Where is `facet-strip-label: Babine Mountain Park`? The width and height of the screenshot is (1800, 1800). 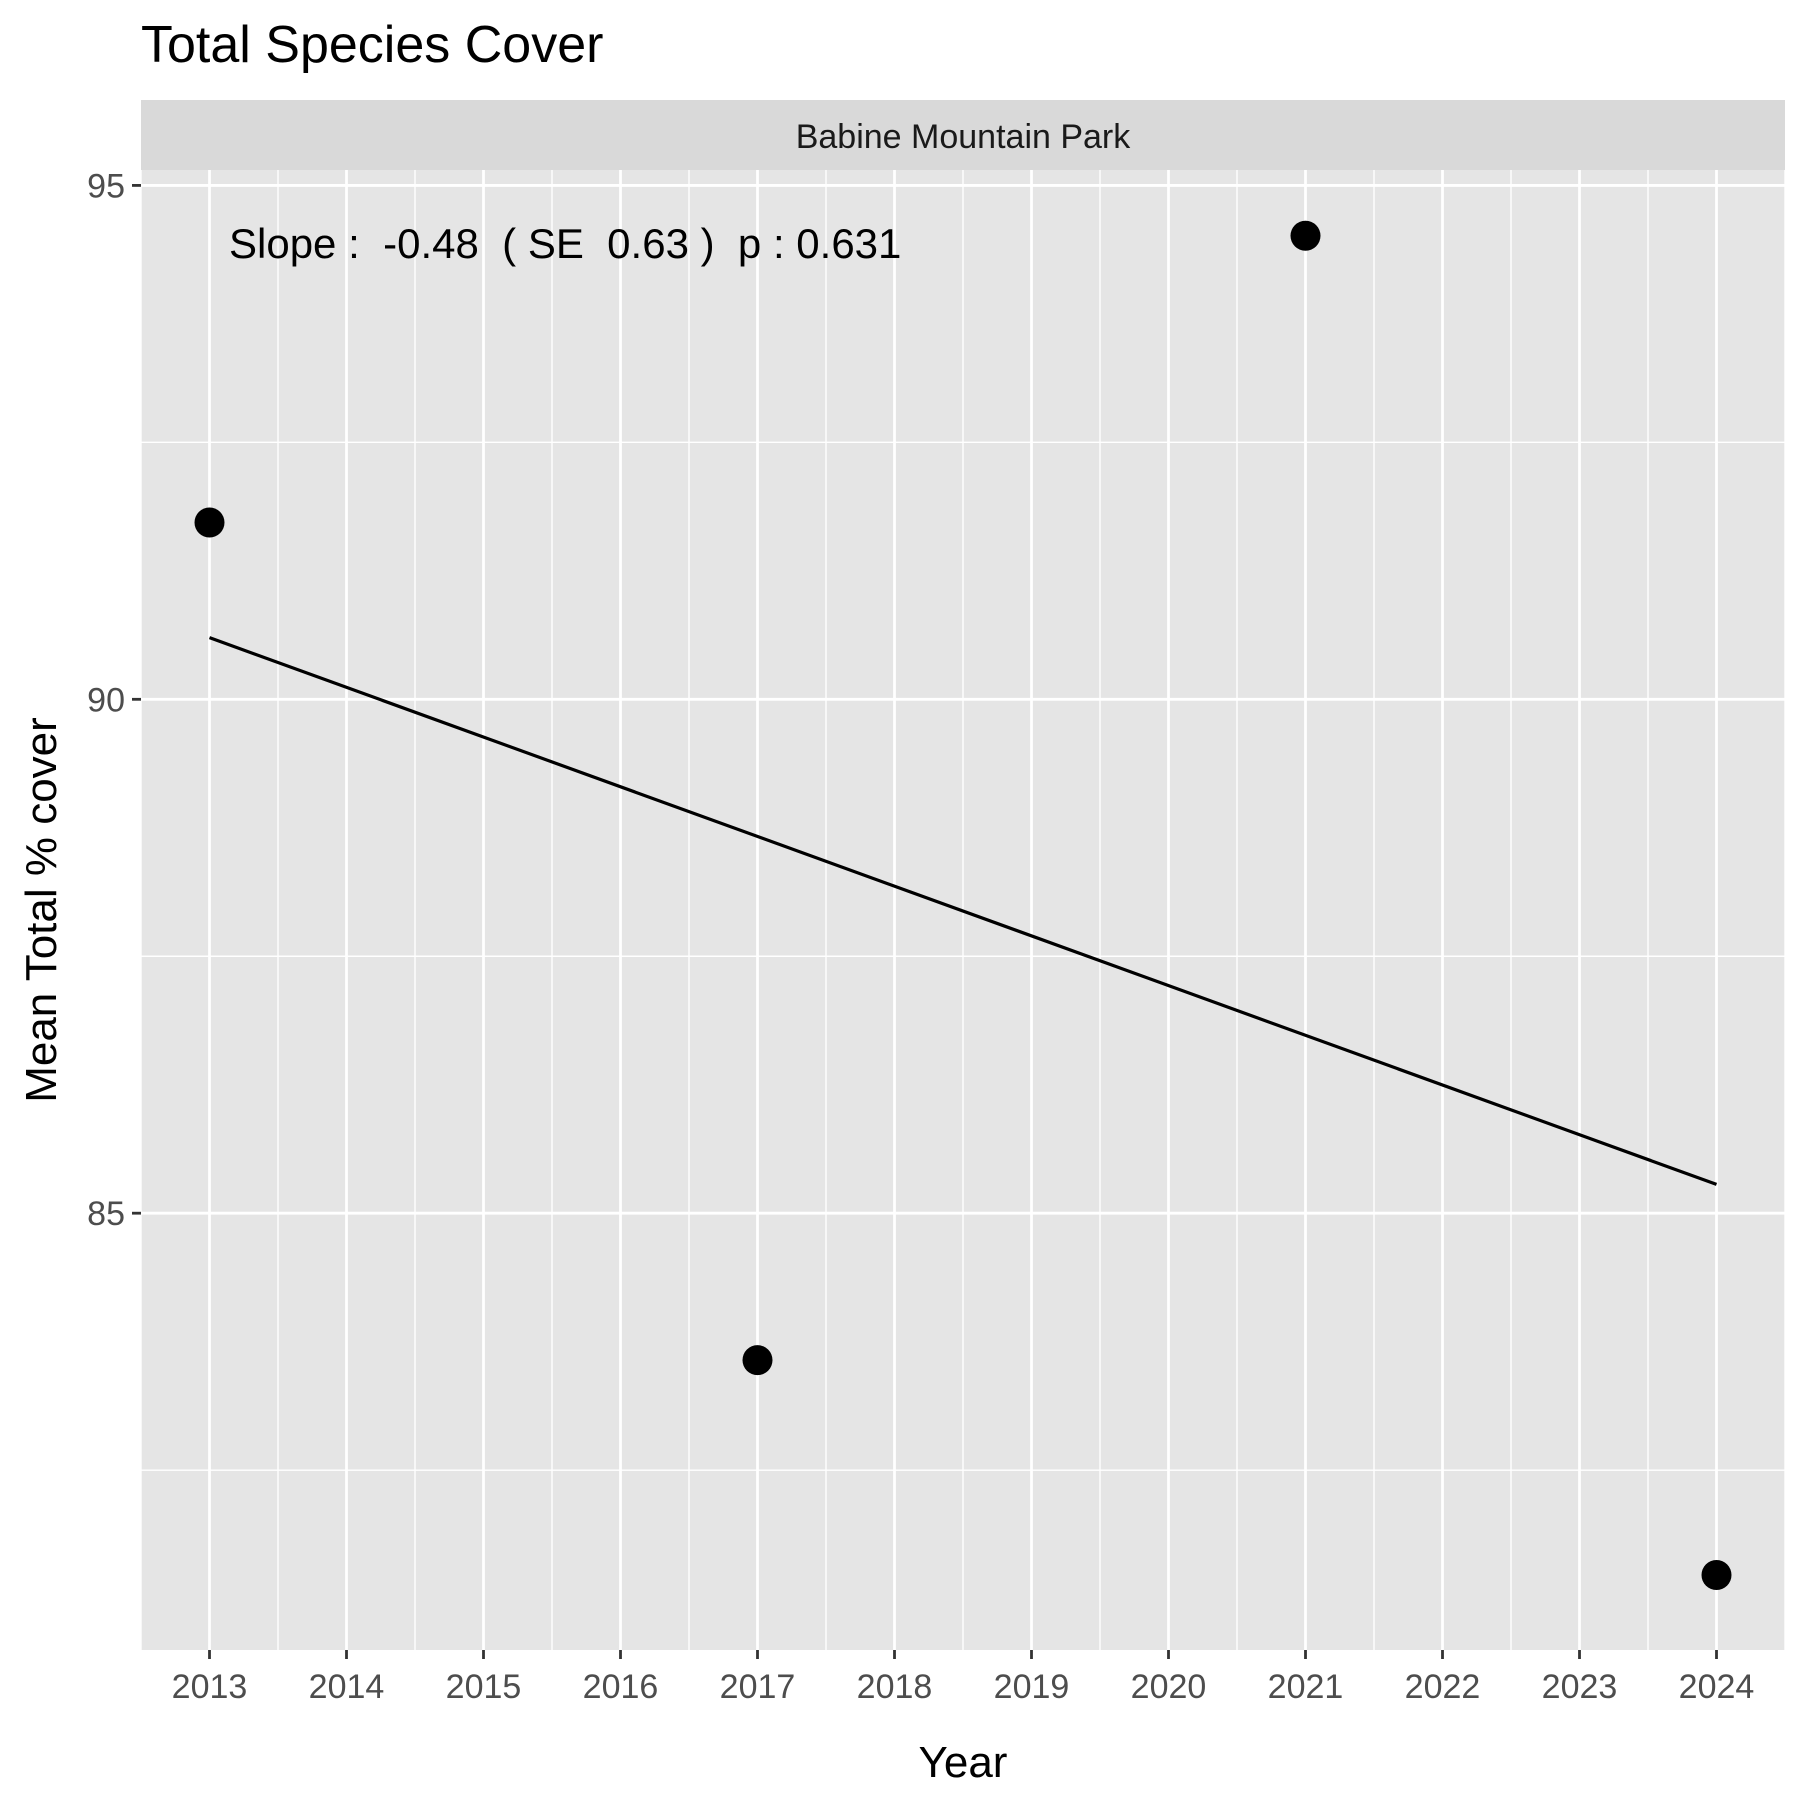
facet-strip-label: Babine Mountain Park is located at coordinates (964, 137).